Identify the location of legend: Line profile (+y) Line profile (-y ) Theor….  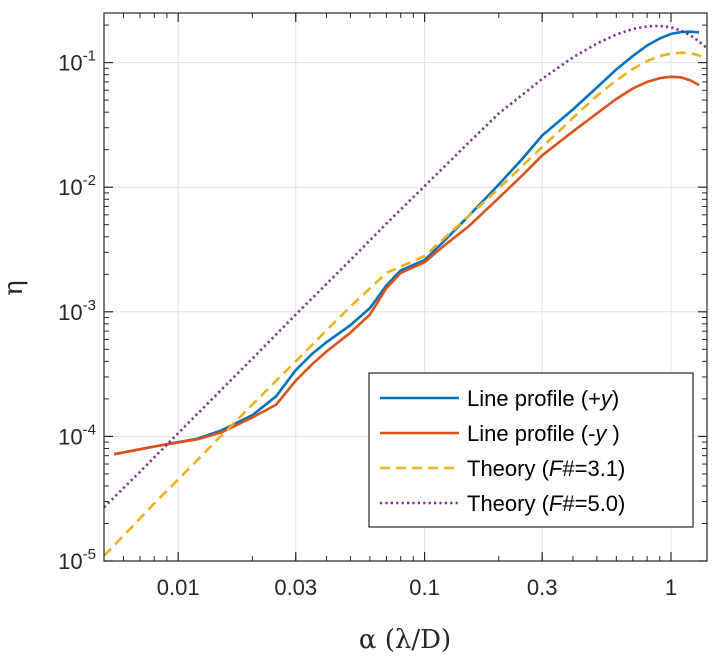
(531, 450).